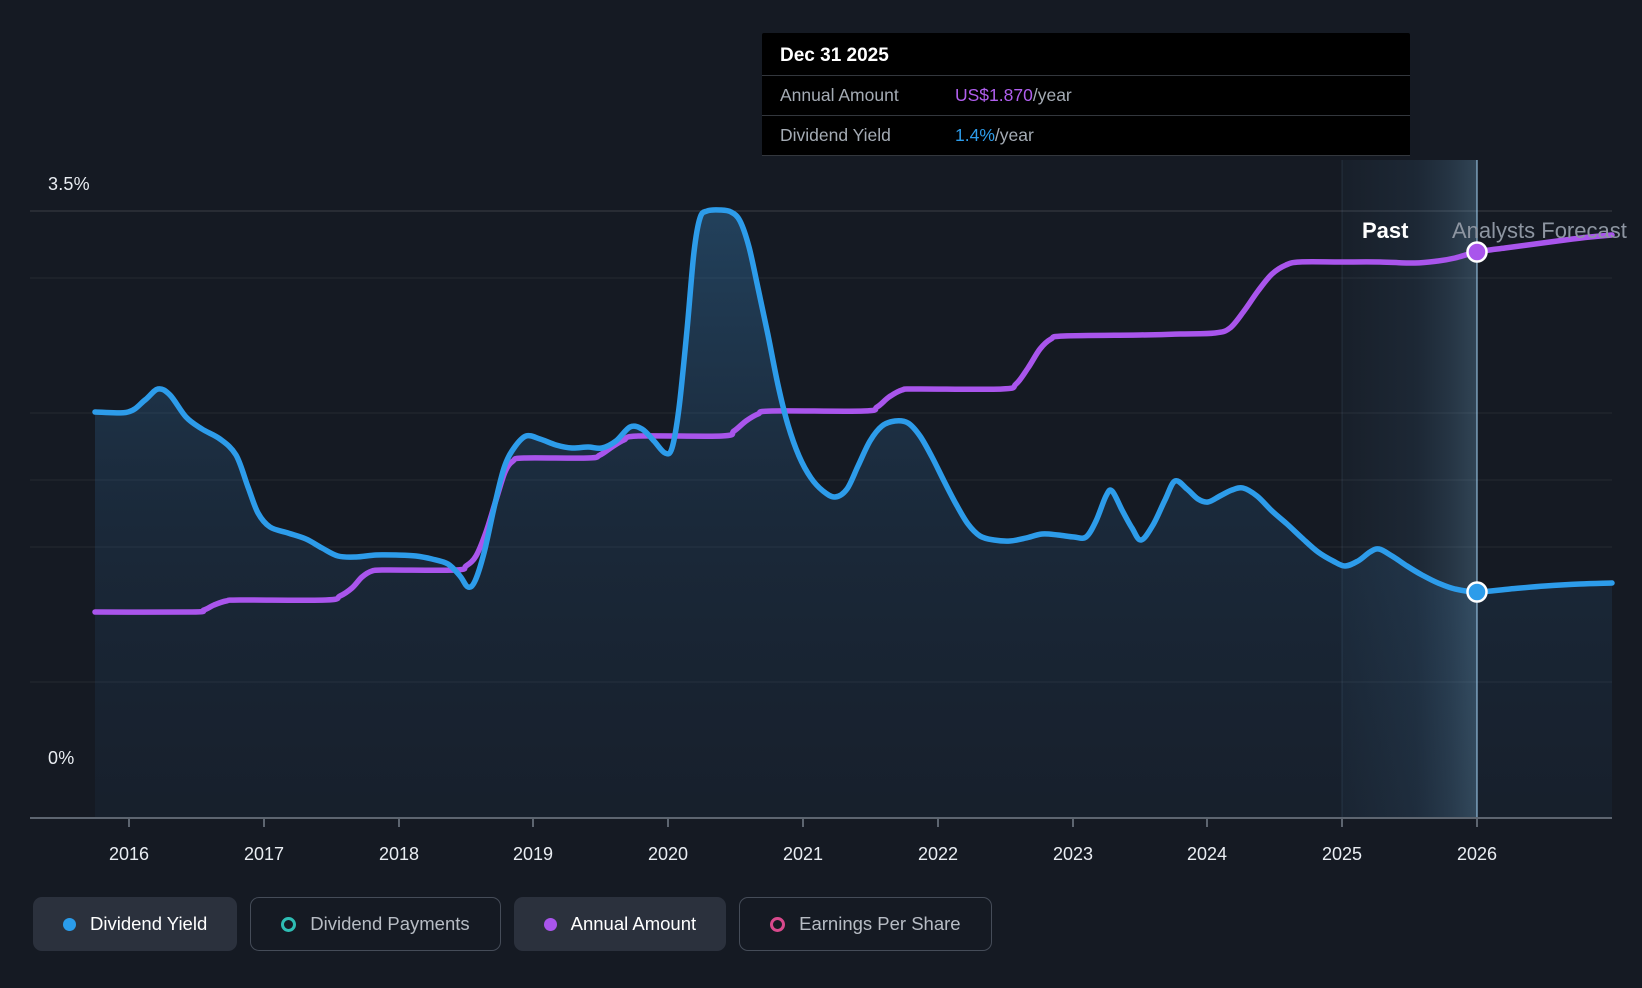 This screenshot has height=988, width=1642. I want to click on legend-chip-annual-amount: Annual Amount, so click(620, 924).